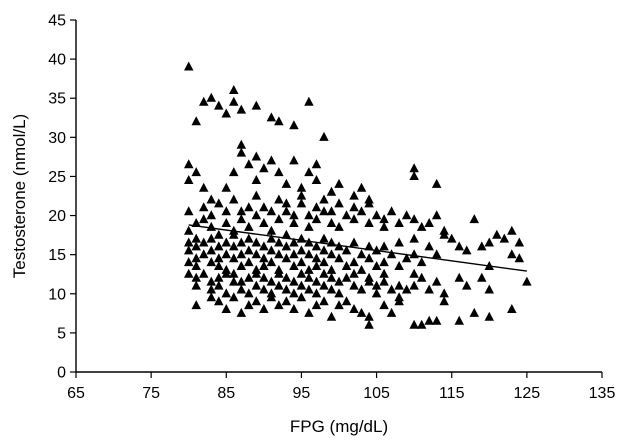 The image size is (619, 440). Describe the element at coordinates (57, 99) in the screenshot. I see `y-tick-label: 35` at that location.